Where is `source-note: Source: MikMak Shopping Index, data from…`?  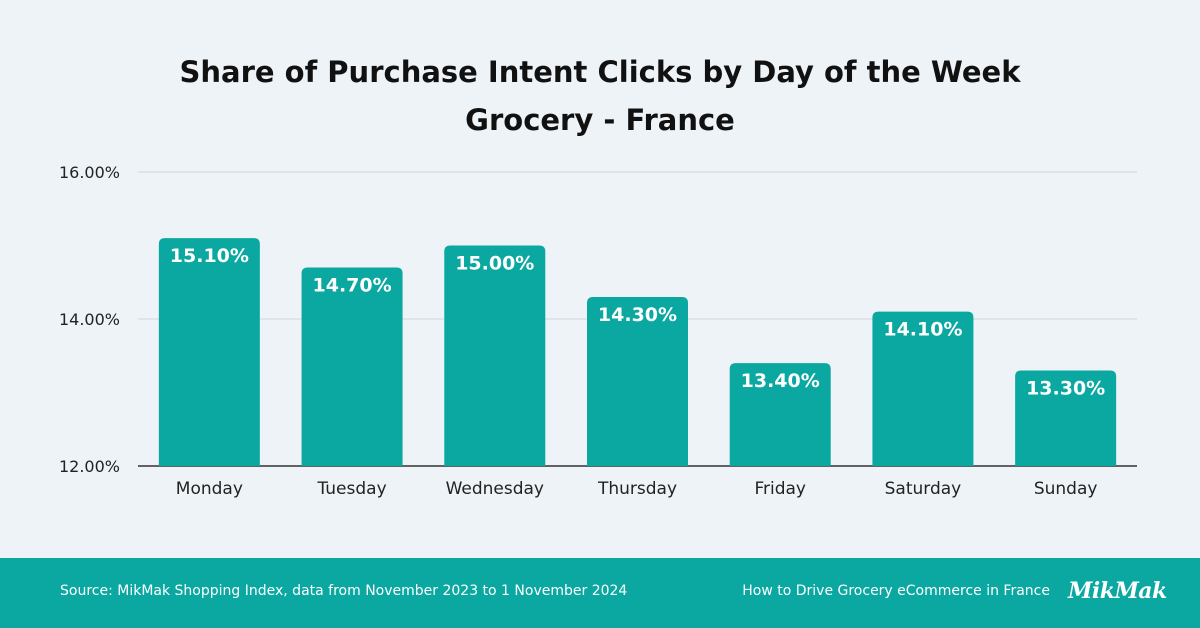 source-note: Source: MikMak Shopping Index, data from… is located at coordinates (344, 591).